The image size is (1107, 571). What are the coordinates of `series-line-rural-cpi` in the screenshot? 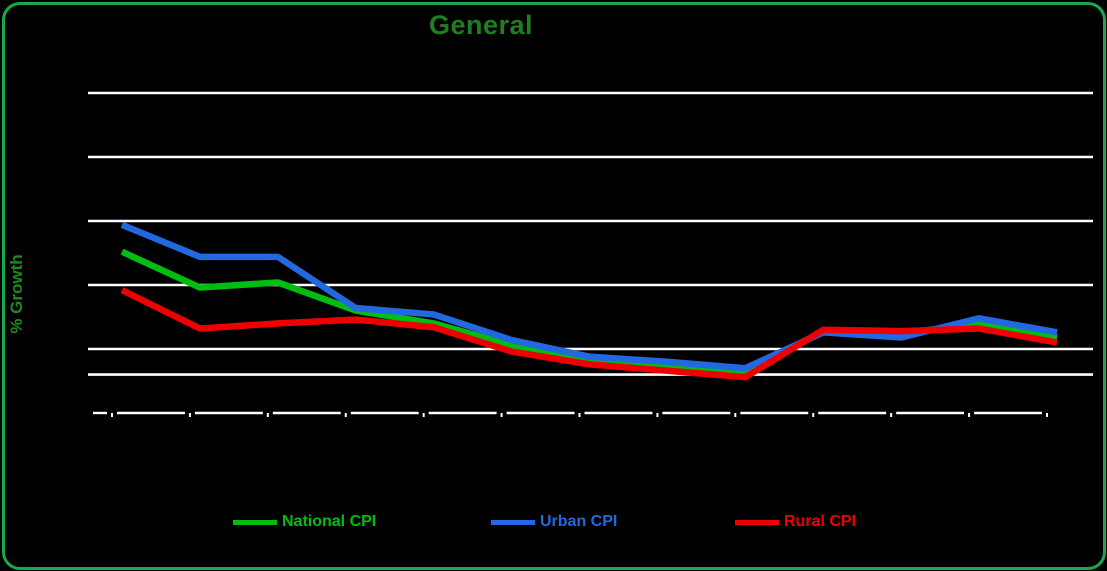 It's located at (589, 334).